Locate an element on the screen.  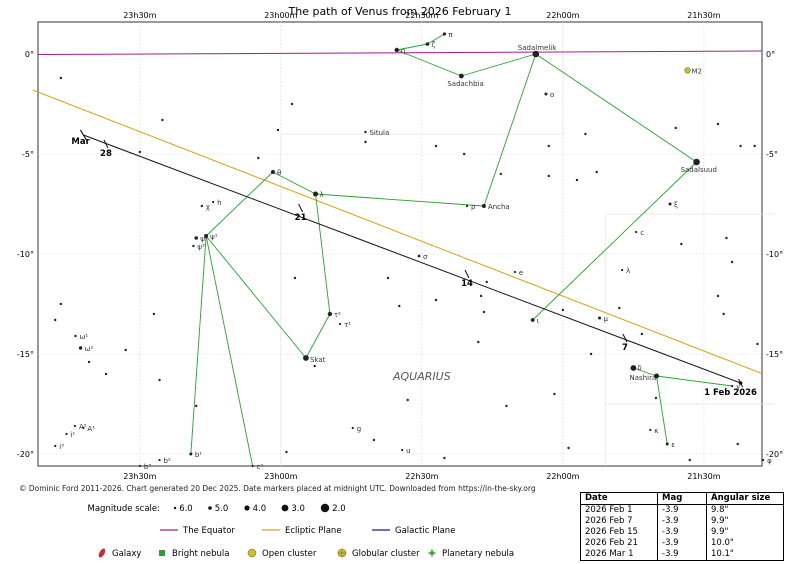
star-label: ι is located at coordinates (538, 321).